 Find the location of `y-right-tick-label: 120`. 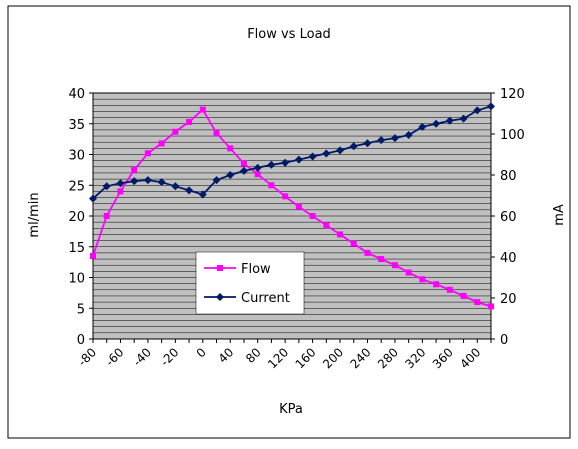

y-right-tick-label: 120 is located at coordinates (512, 94).